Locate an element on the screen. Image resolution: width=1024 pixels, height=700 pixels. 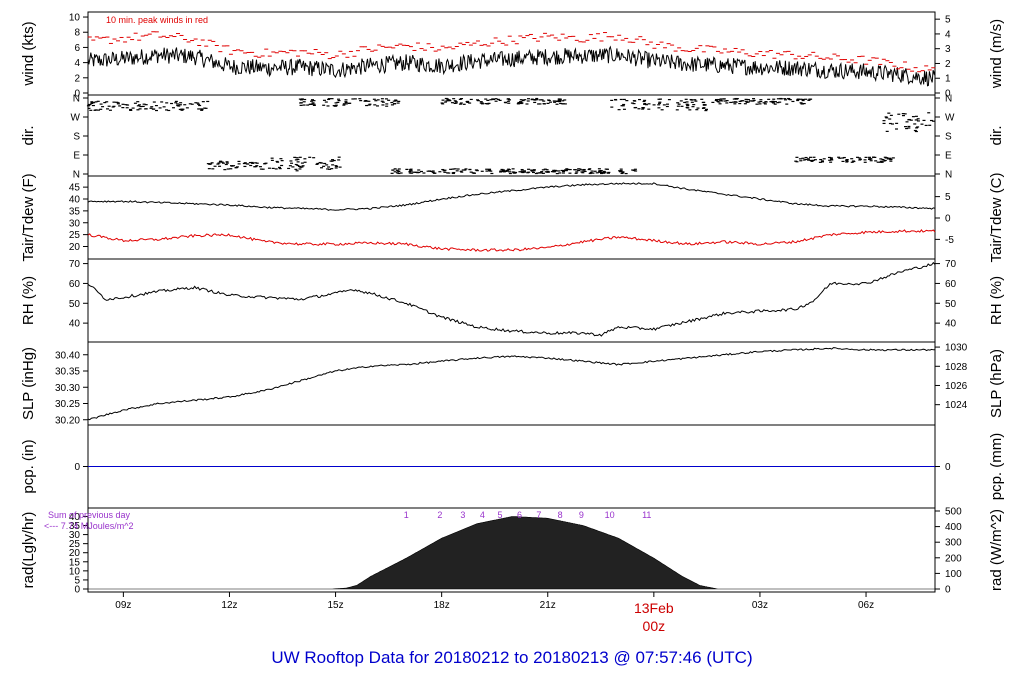
x-tick-label: 12z is located at coordinates (229, 605).